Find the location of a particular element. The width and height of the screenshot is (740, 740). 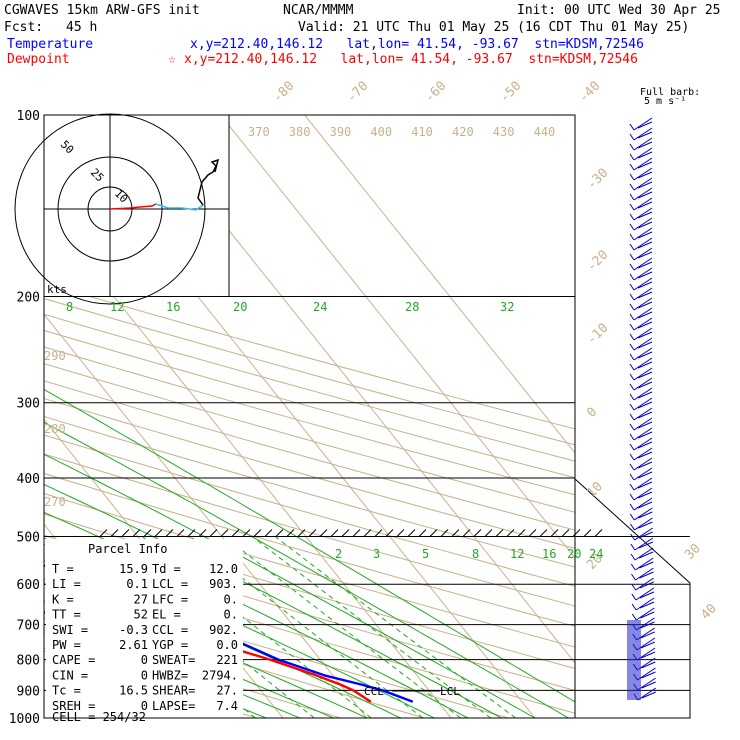

ccl-label: CCL is located at coordinates (374, 691).